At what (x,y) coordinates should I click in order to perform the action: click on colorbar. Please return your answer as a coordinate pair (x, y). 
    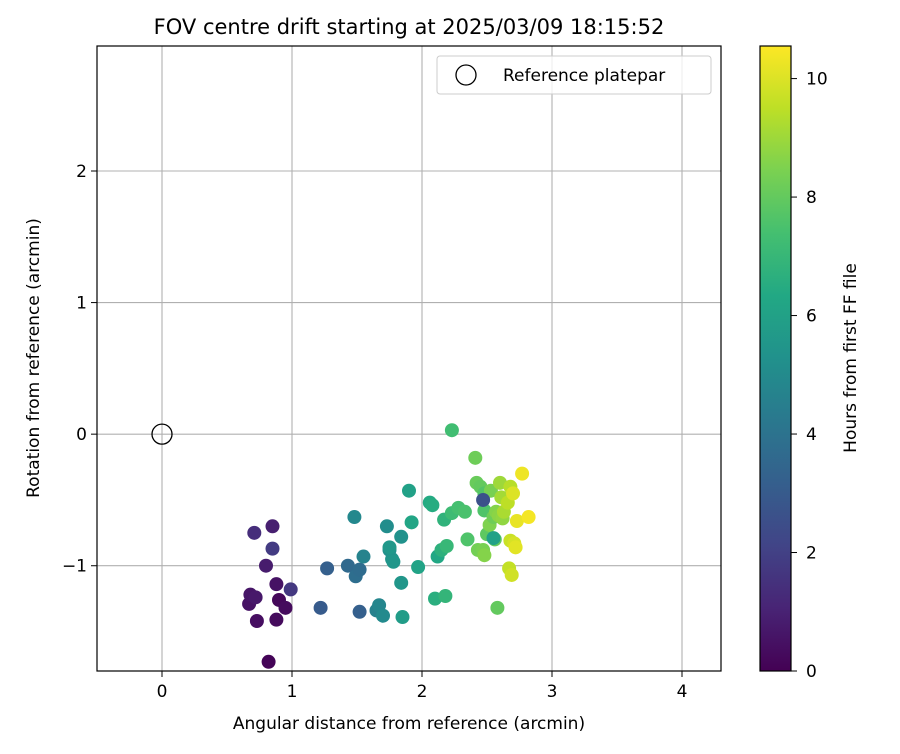
    Looking at the image, I should click on (775, 358).